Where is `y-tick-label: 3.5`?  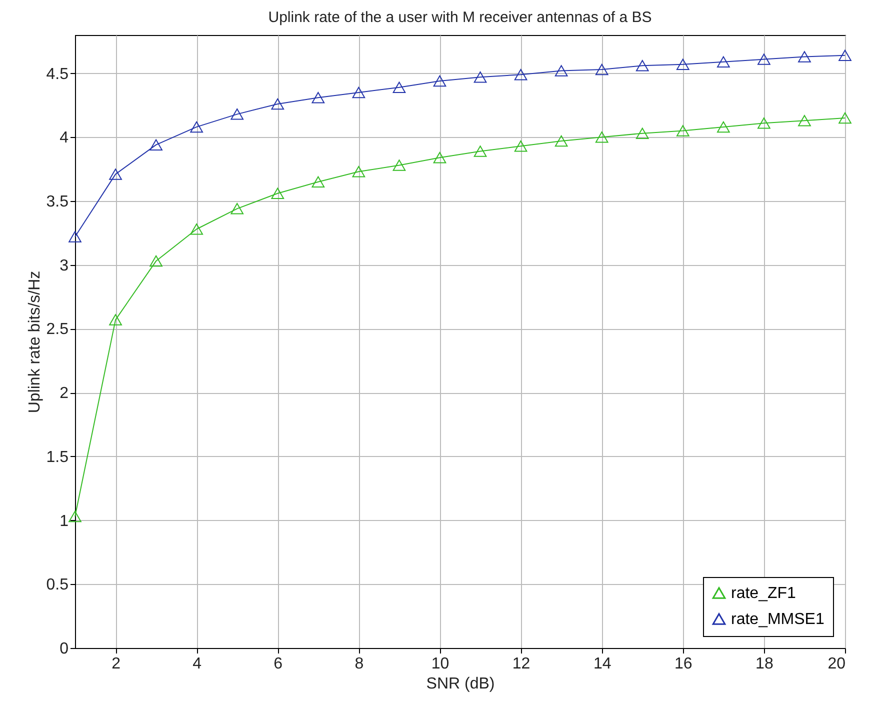
y-tick-label: 3.5 is located at coordinates (57, 202).